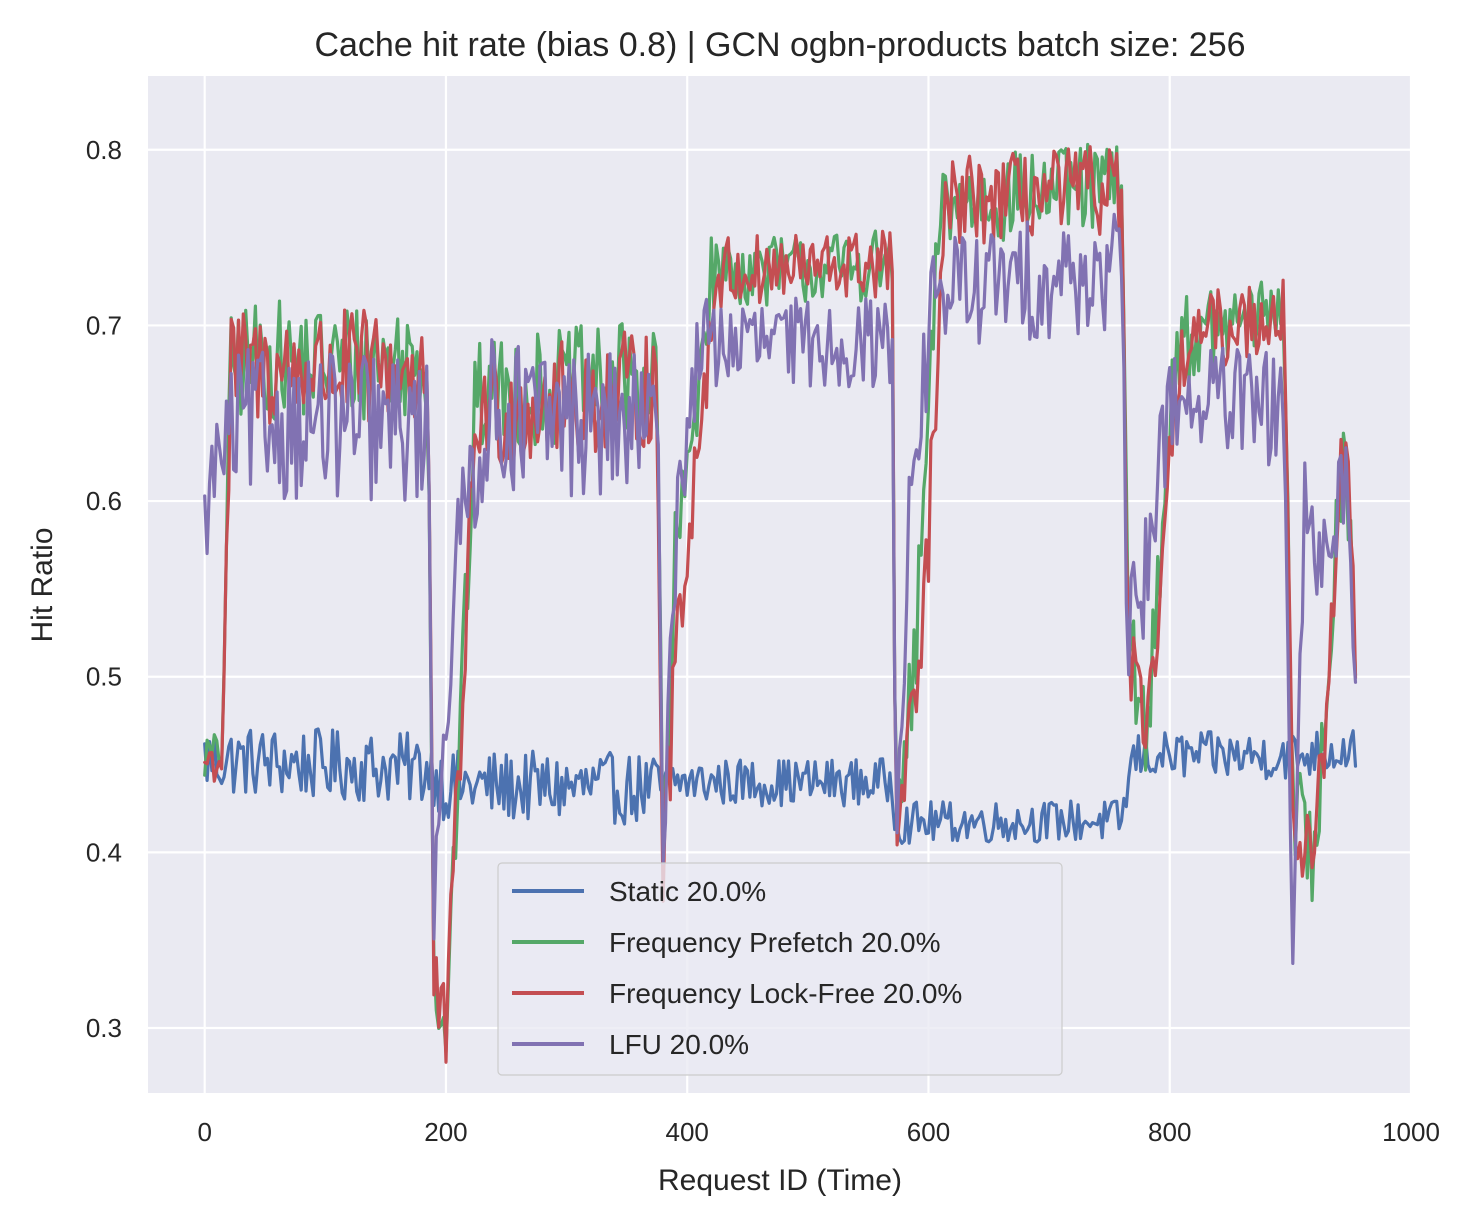  Describe the element at coordinates (1411, 1132) in the screenshot. I see `x-tick-label: 1000` at that location.